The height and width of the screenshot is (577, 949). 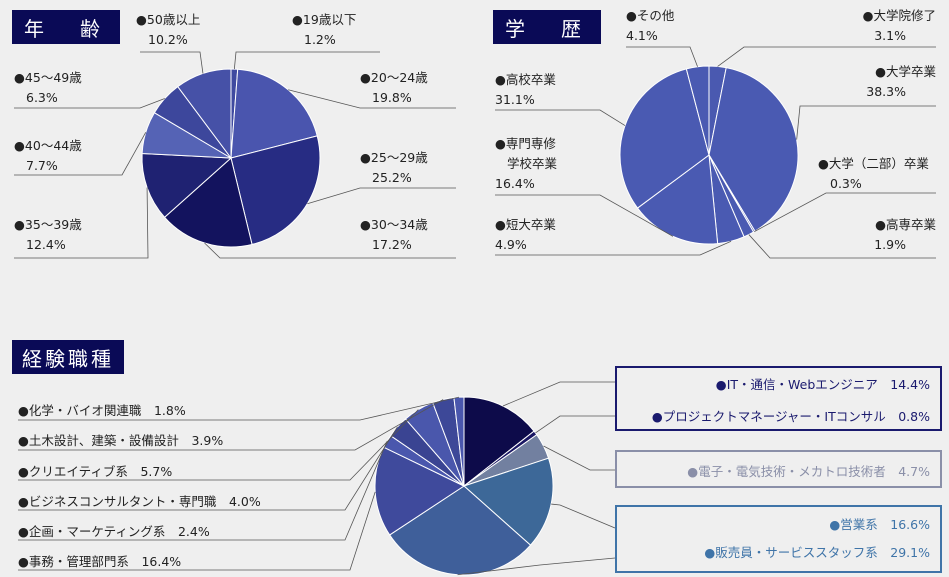 I want to click on age-label-25-29: ●25〜29歳 25.2%, so click(x=394, y=167).